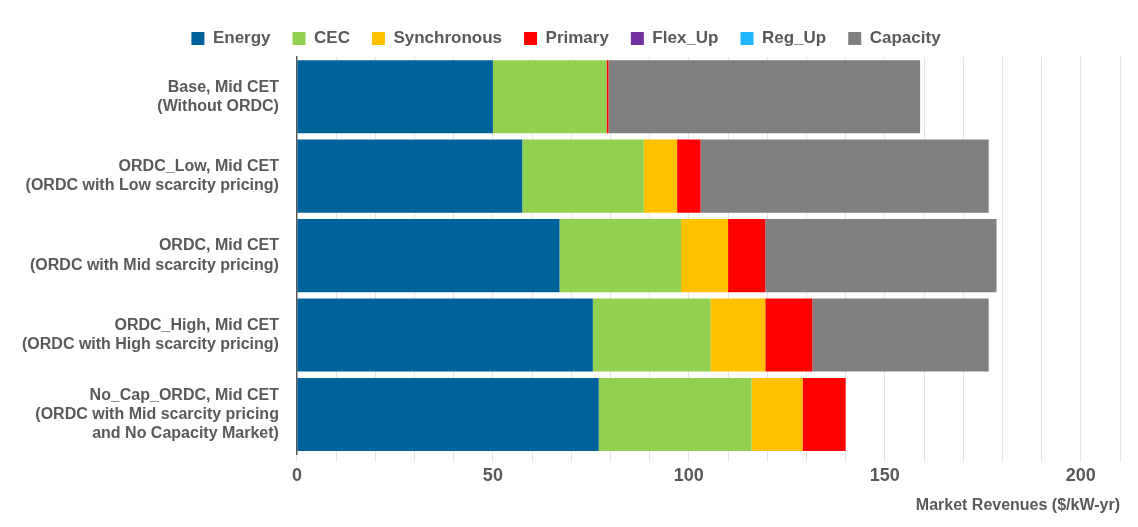  What do you see at coordinates (577, 38) in the screenshot?
I see `legend-label: Primary` at bounding box center [577, 38].